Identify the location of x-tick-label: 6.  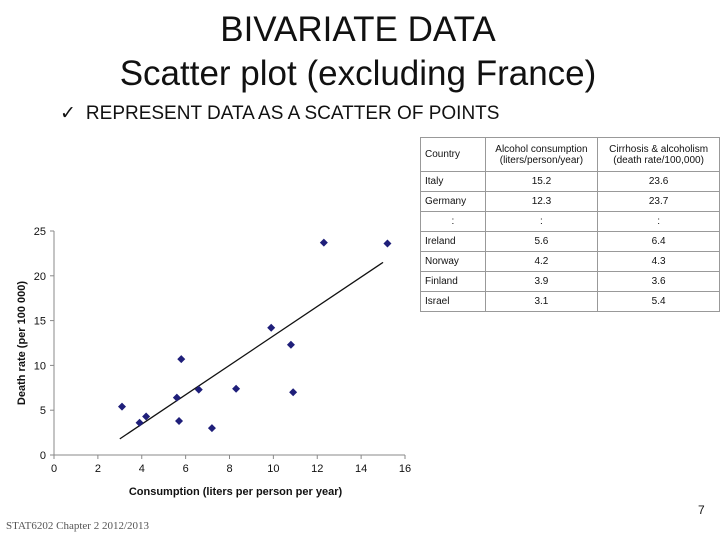
(186, 469).